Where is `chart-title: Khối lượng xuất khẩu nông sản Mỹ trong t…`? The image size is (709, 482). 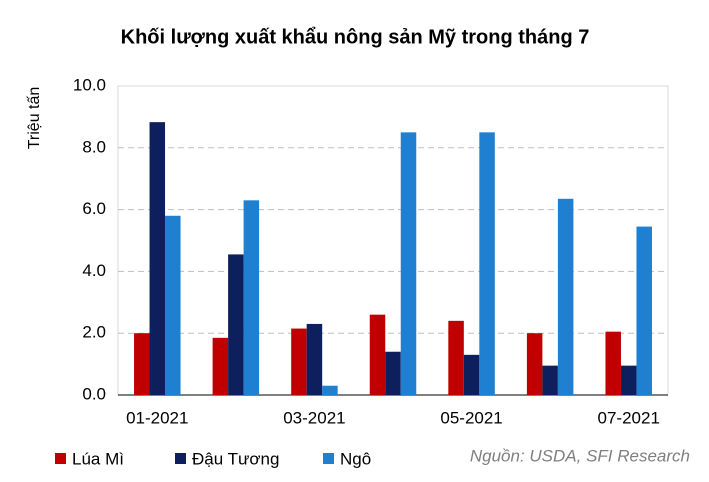 chart-title: Khối lượng xuất khẩu nông sản Mỹ trong t… is located at coordinates (355, 37).